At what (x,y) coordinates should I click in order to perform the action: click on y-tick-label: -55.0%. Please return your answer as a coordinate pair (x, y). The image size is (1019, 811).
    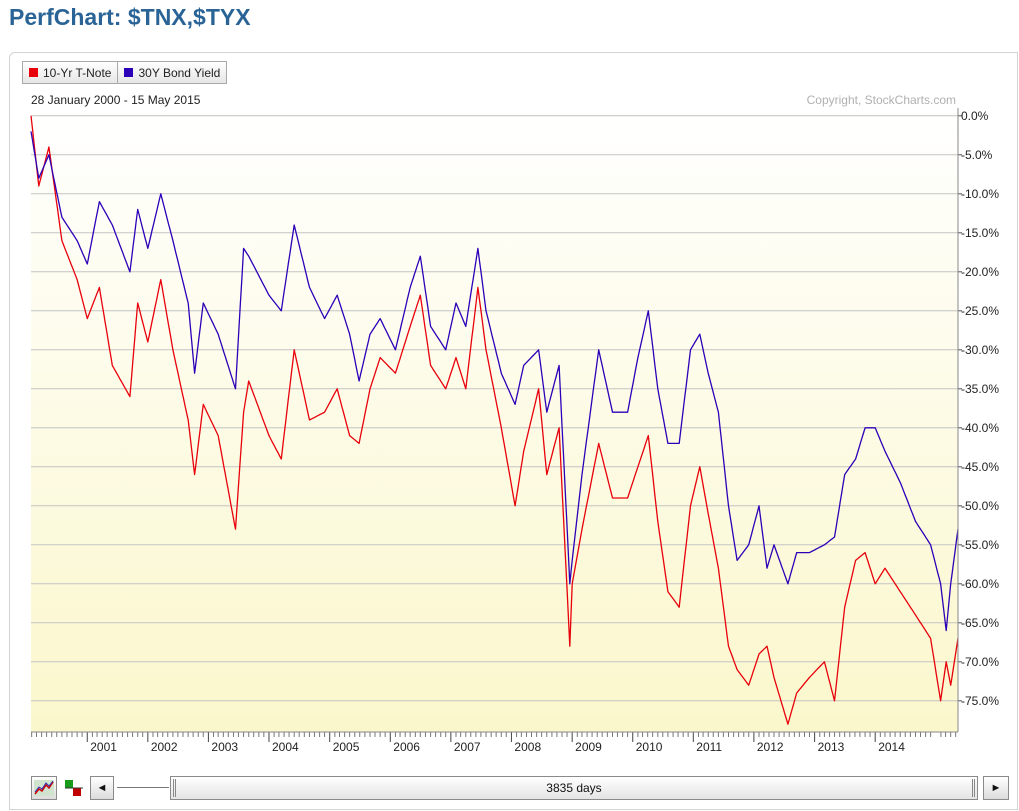
    Looking at the image, I should click on (980, 545).